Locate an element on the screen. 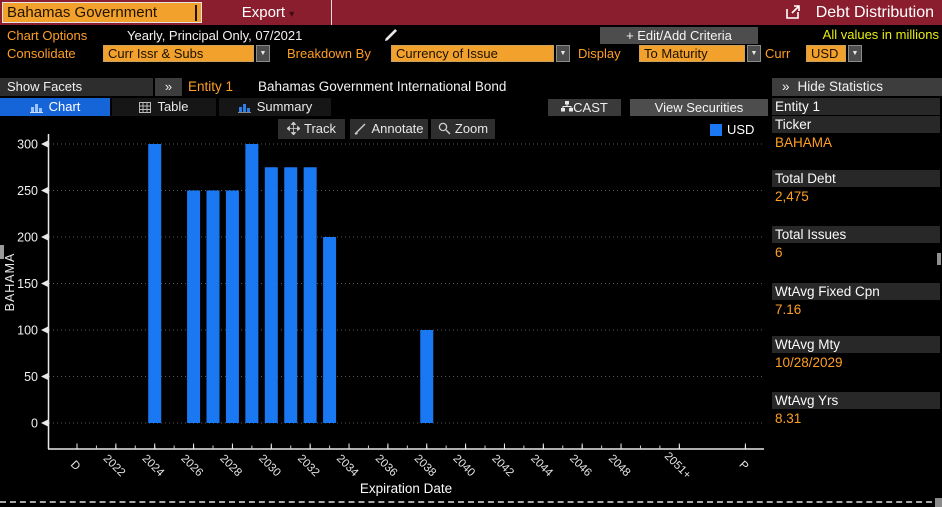 The height and width of the screenshot is (507, 942). display-select-arrow-icon: ▼ is located at coordinates (754, 53).